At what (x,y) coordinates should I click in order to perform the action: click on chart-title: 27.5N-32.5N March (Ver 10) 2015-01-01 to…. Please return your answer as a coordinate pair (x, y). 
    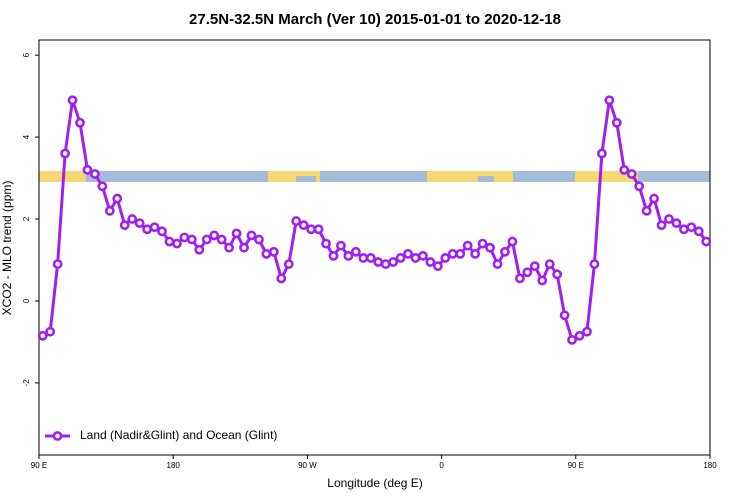
    Looking at the image, I should click on (375, 19).